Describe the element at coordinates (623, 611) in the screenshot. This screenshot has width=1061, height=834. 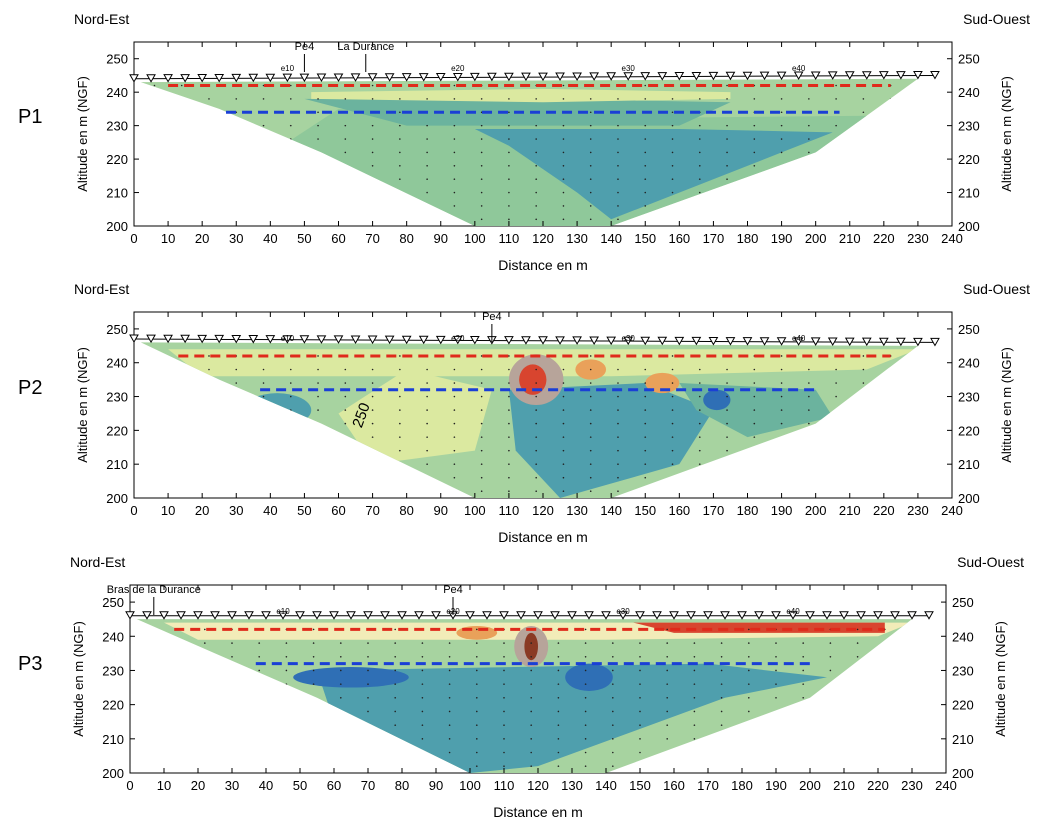
I see `electrode-label: e30` at that location.